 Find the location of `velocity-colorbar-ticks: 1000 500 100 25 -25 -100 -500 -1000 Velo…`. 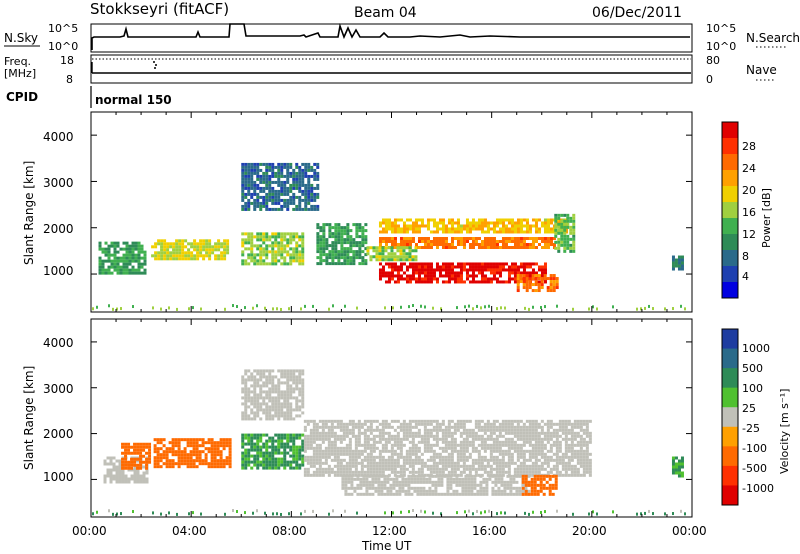

velocity-colorbar-ticks: 1000 500 100 25 -25 -100 -500 -1000 Velo… is located at coordinates (766, 418).